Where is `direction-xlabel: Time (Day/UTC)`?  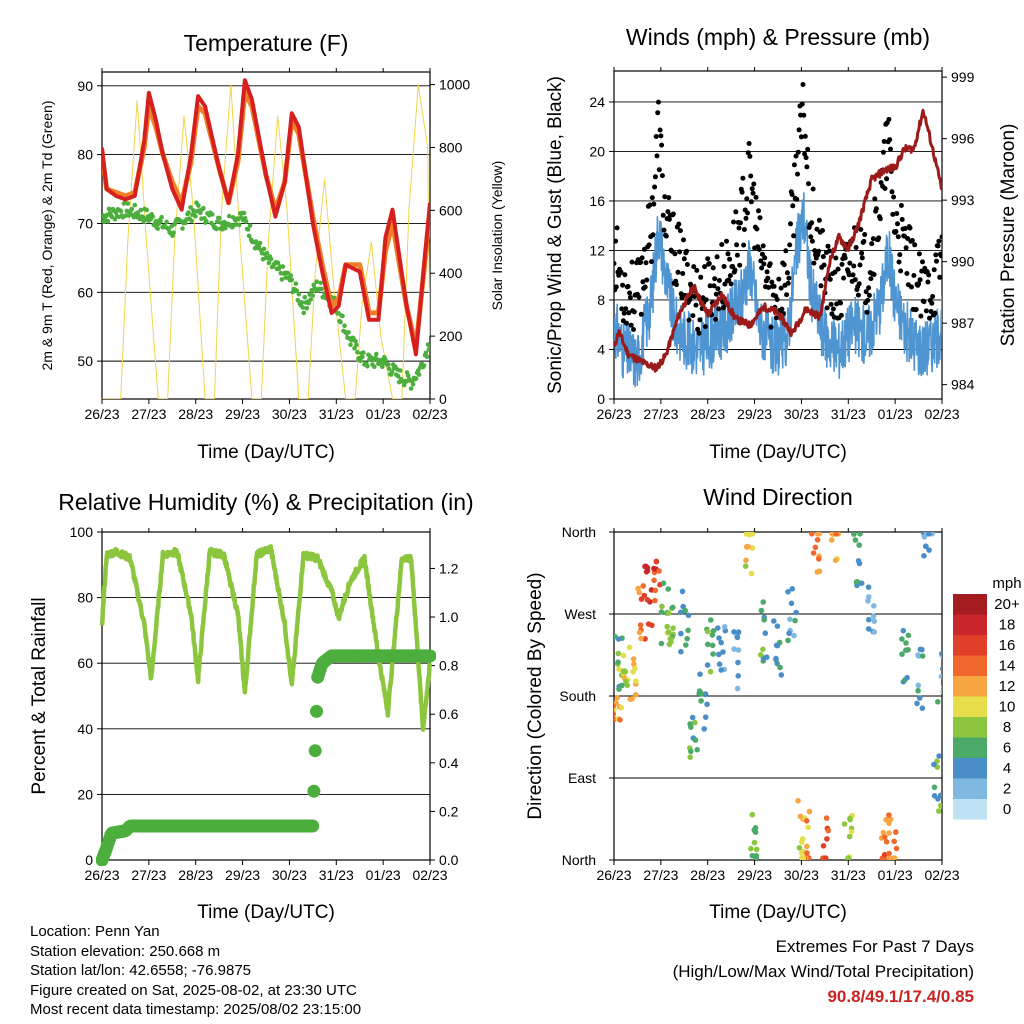
direction-xlabel: Time (Day/UTC) is located at coordinates (778, 912).